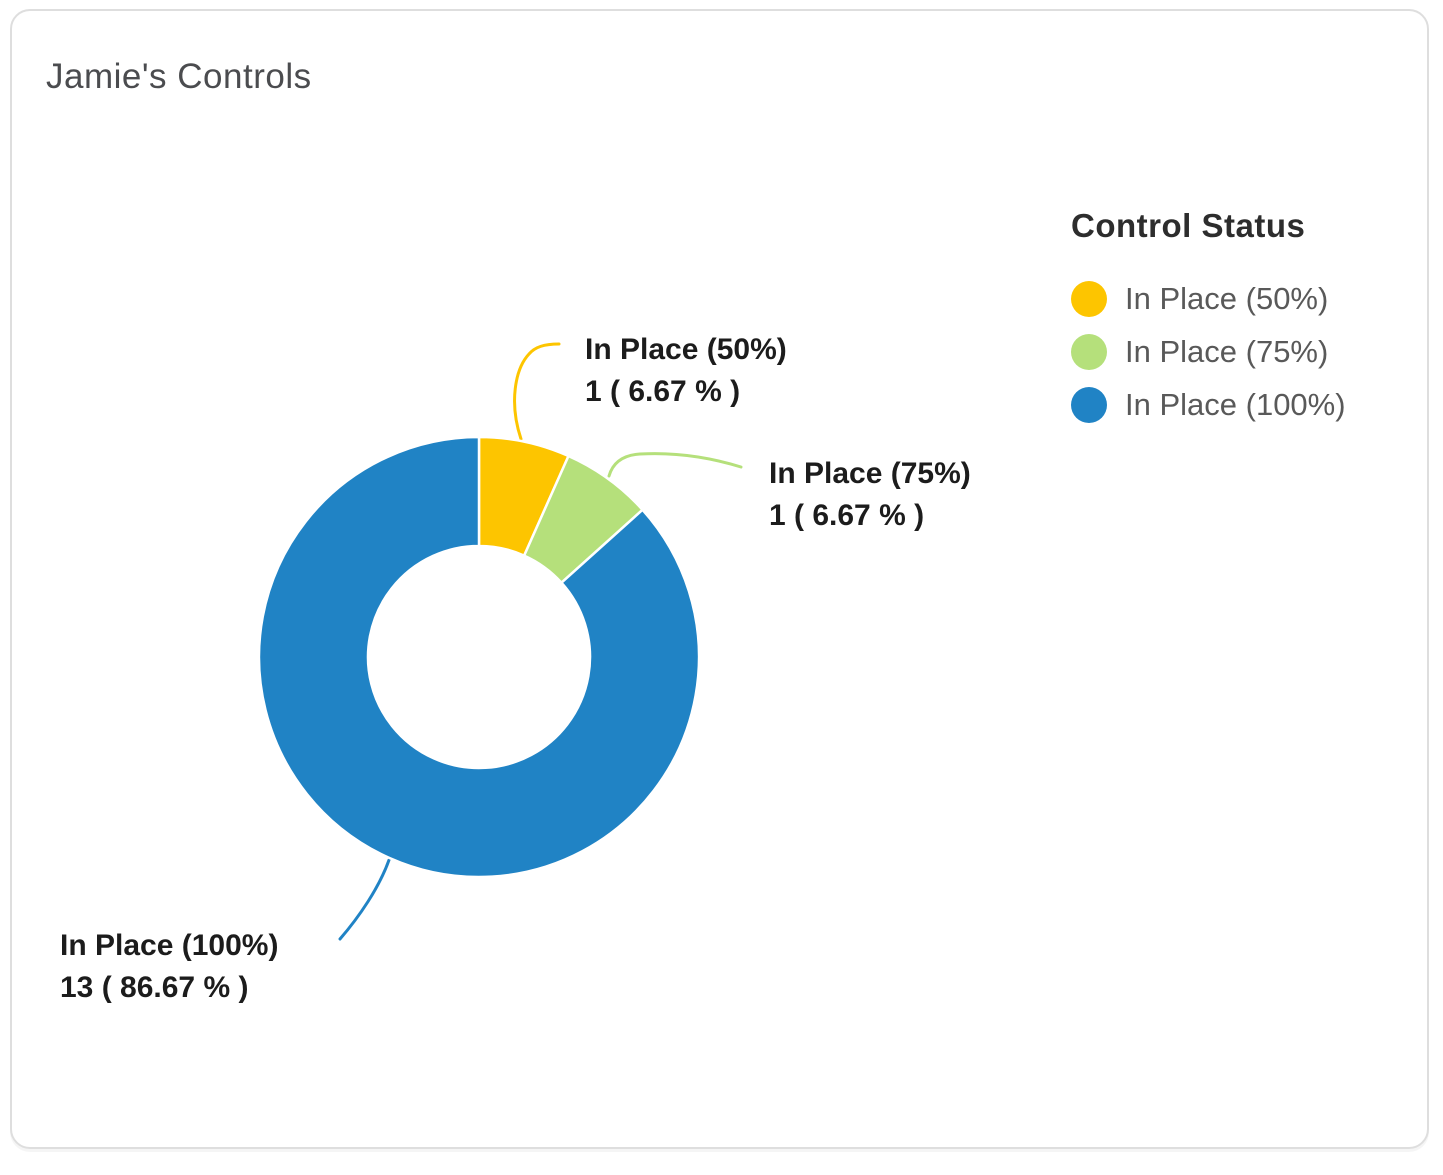 Image resolution: width=1443 pixels, height=1175 pixels. I want to click on legend-item-label: In Place (75%), so click(1227, 351).